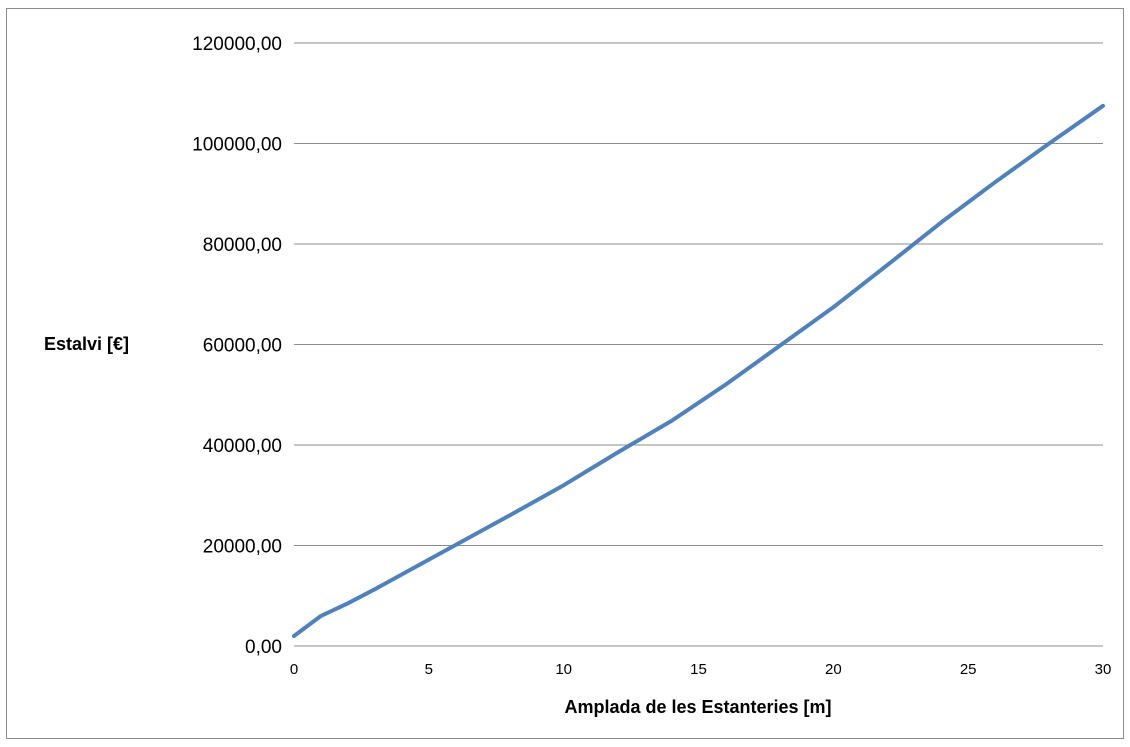  Describe the element at coordinates (242, 547) in the screenshot. I see `y-tick-label: 20000,00` at that location.